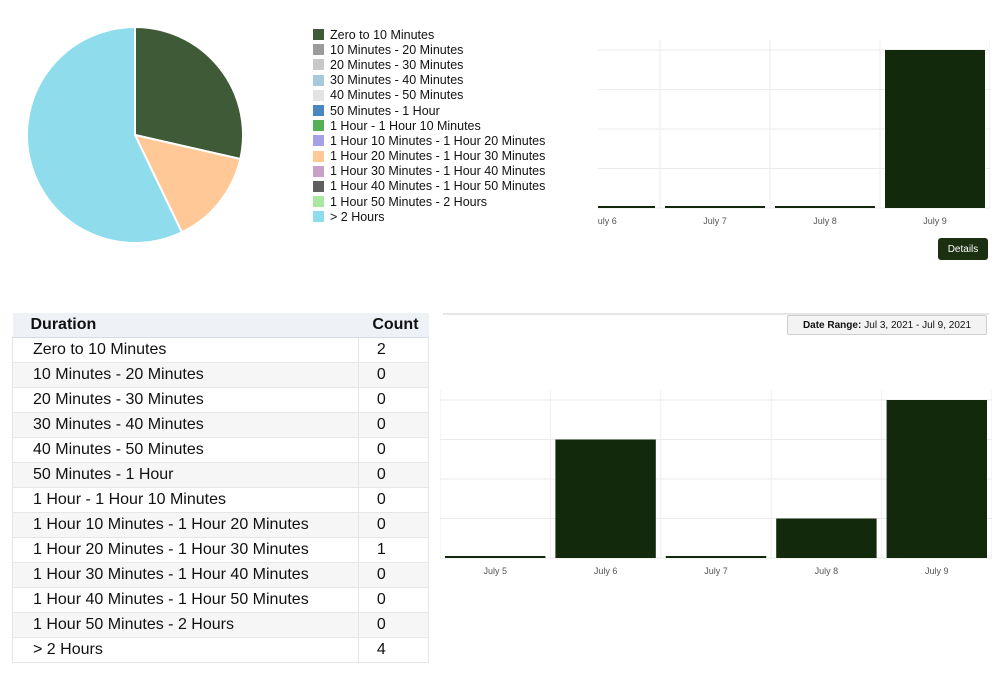 The width and height of the screenshot is (1000, 685). What do you see at coordinates (397, 95) in the screenshot?
I see `legend-label: 40 Minutes - 50 Minutes` at bounding box center [397, 95].